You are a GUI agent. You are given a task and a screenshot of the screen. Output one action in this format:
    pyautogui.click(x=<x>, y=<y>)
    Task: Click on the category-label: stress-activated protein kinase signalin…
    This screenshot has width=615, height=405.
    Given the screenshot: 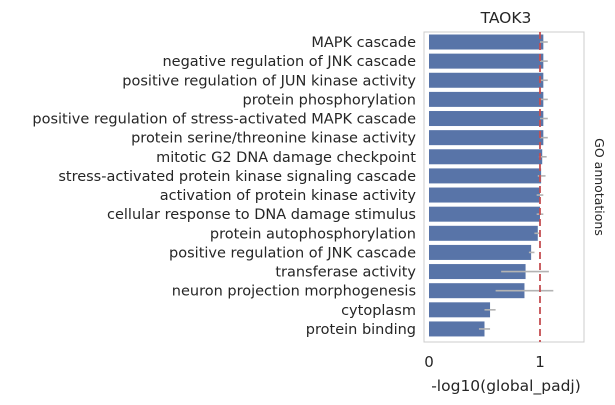 What is the action you would take?
    pyautogui.click(x=237, y=177)
    